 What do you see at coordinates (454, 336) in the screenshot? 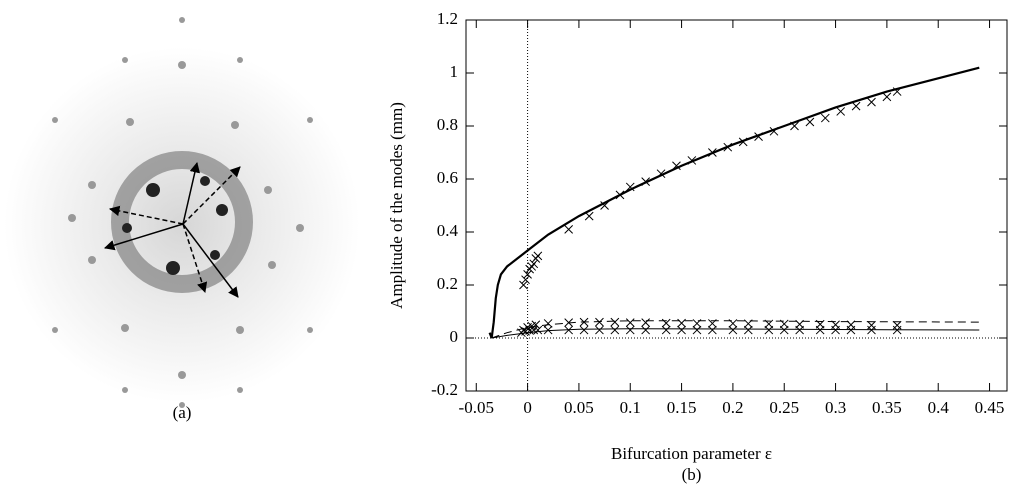
I see `y-tick-label: 0` at bounding box center [454, 336].